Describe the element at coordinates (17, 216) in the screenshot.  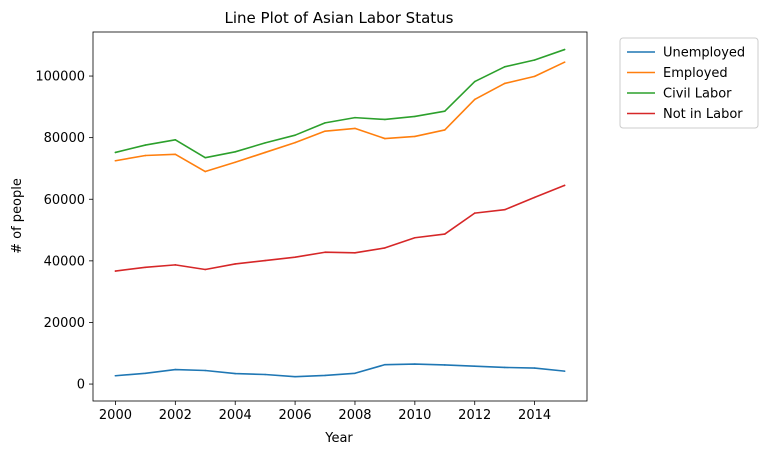
I see `y-axis-title: # of people` at that location.